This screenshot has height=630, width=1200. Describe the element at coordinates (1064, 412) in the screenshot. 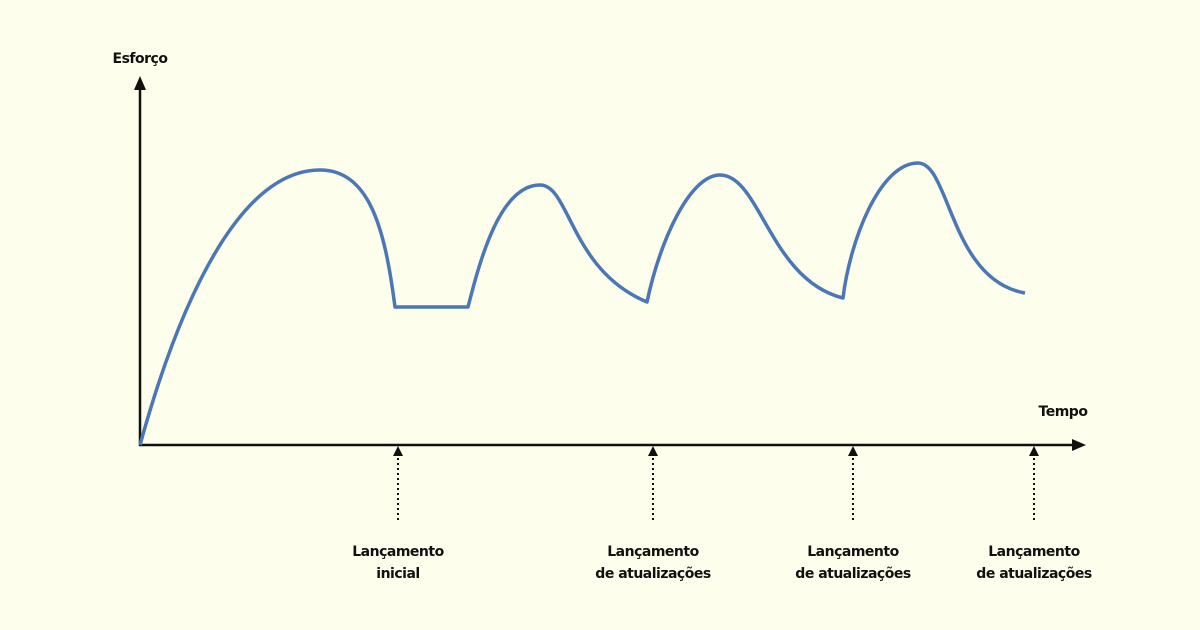

I see `x-axis-label: Tempo` at that location.